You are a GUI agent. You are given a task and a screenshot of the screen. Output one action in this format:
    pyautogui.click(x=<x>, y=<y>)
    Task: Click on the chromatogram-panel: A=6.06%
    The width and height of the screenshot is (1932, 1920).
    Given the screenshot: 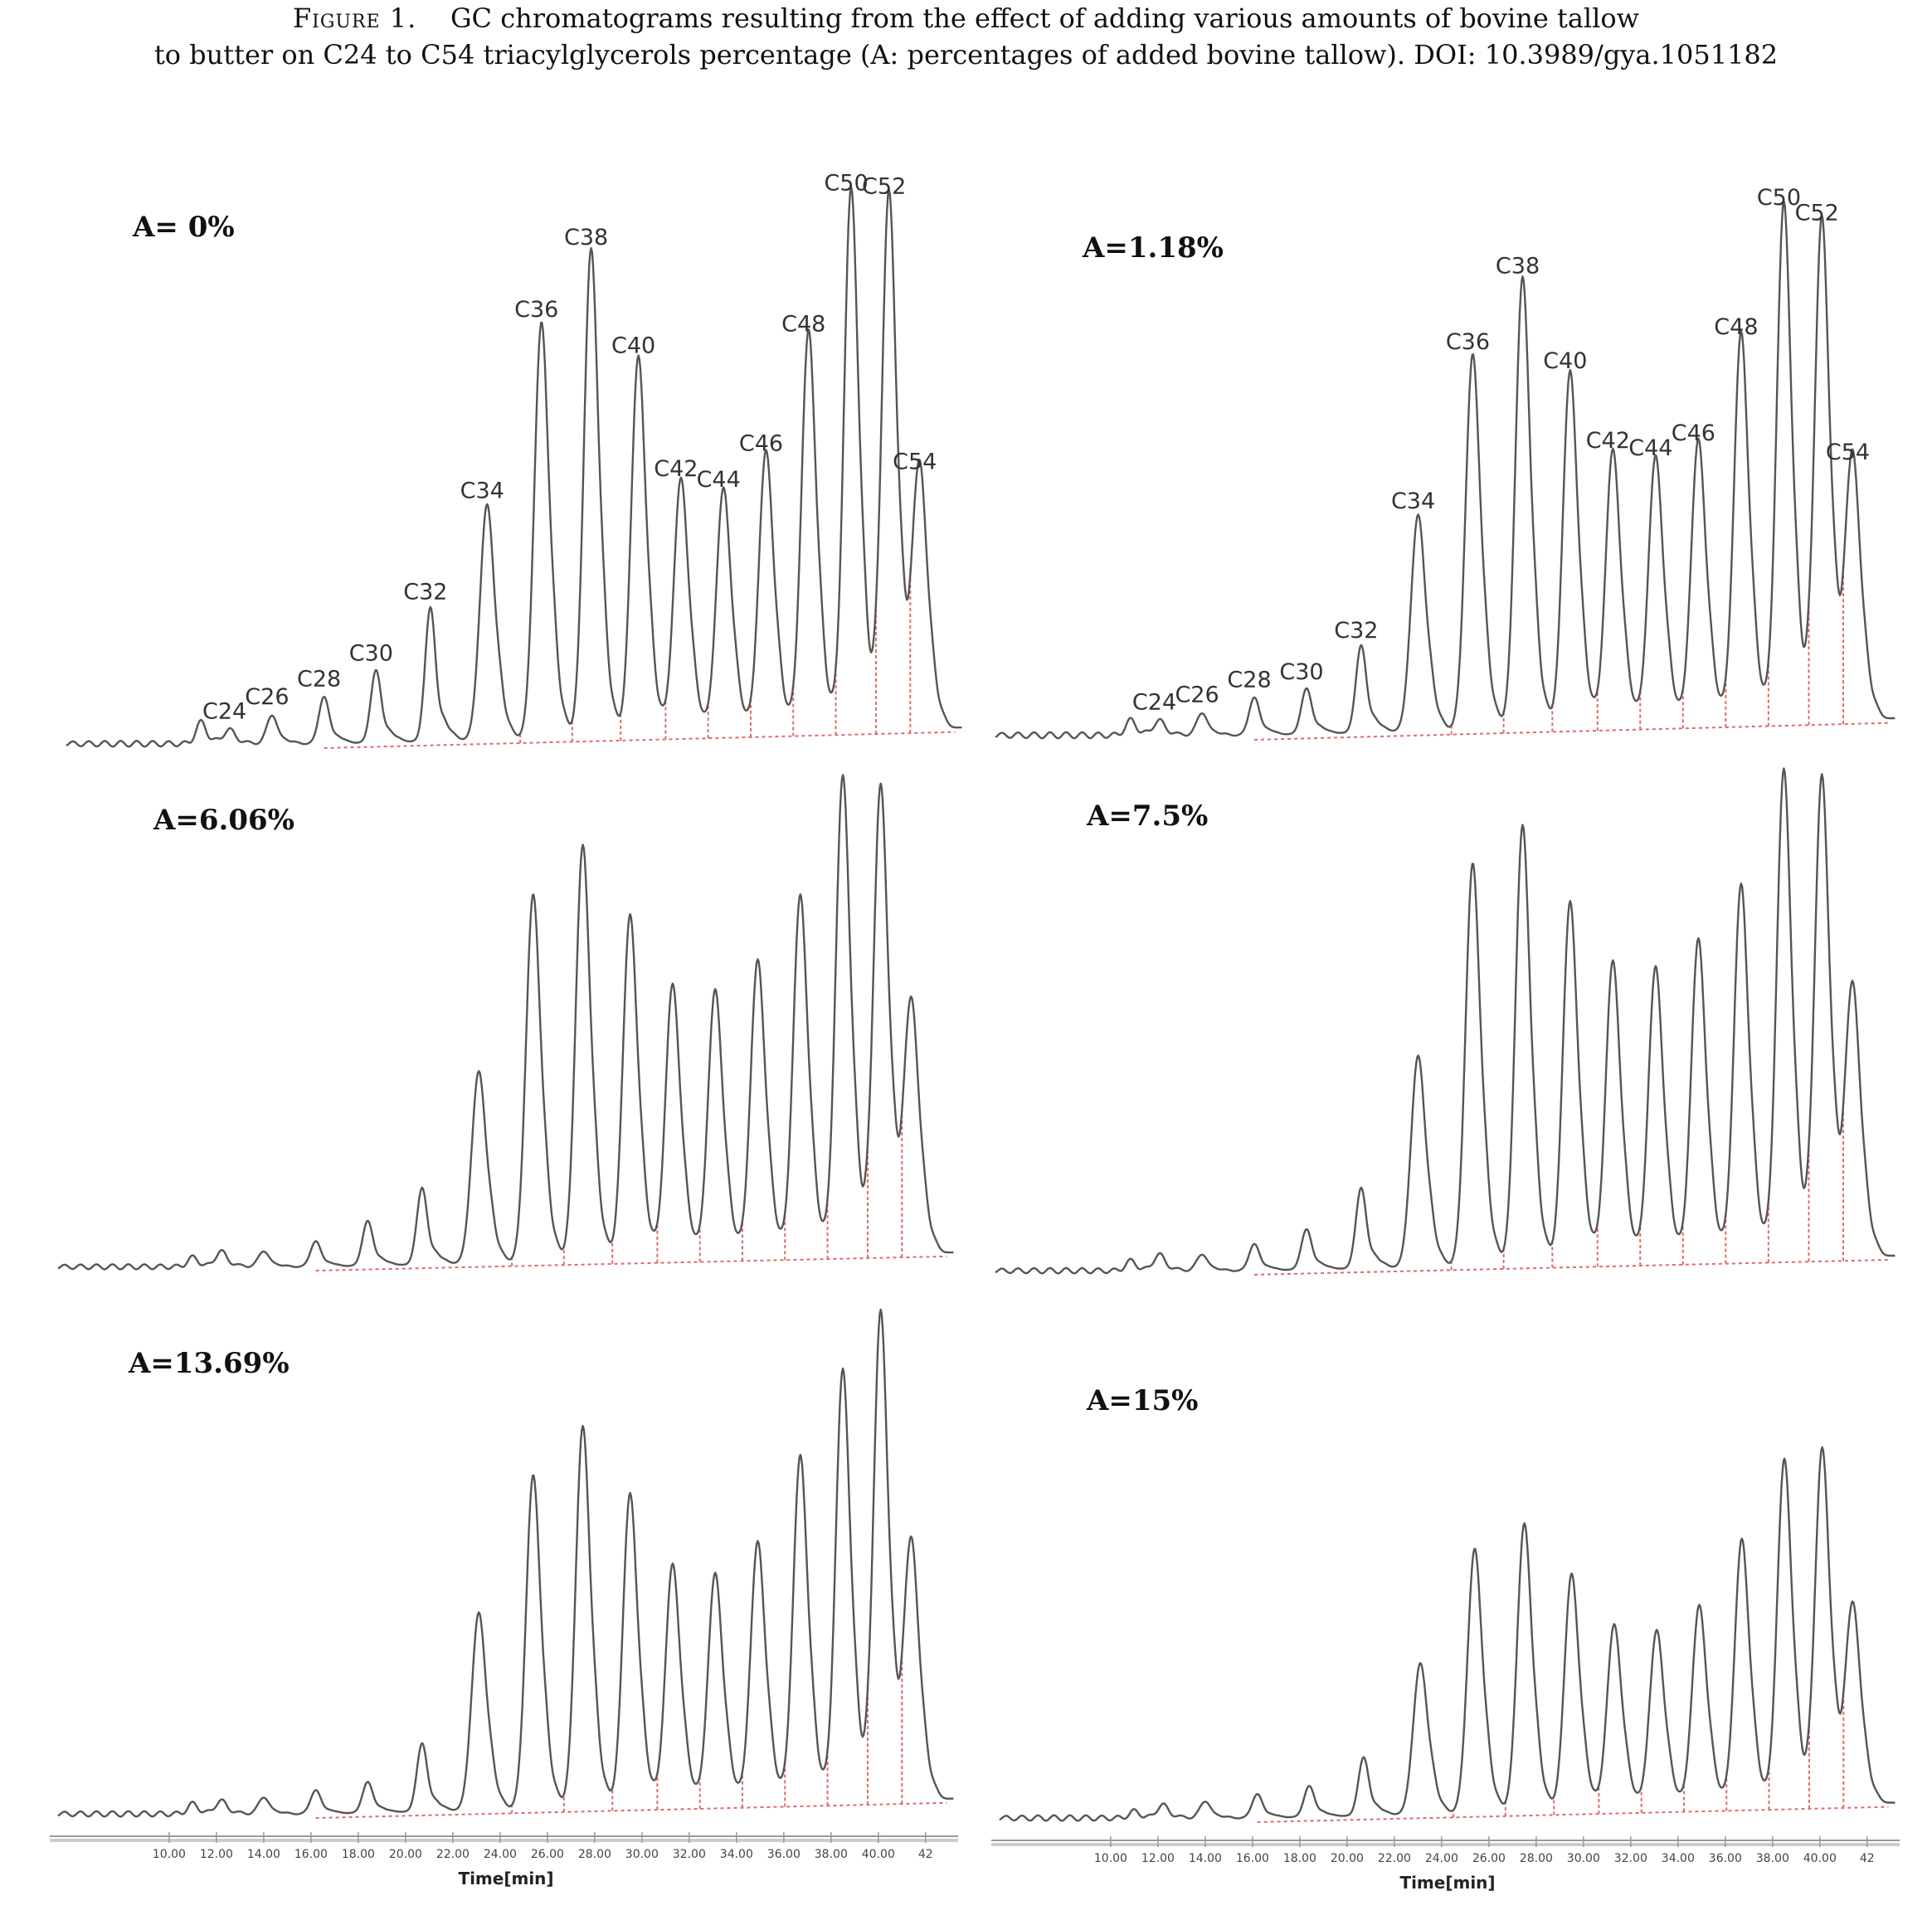 What is the action you would take?
    pyautogui.click(x=505, y=1023)
    